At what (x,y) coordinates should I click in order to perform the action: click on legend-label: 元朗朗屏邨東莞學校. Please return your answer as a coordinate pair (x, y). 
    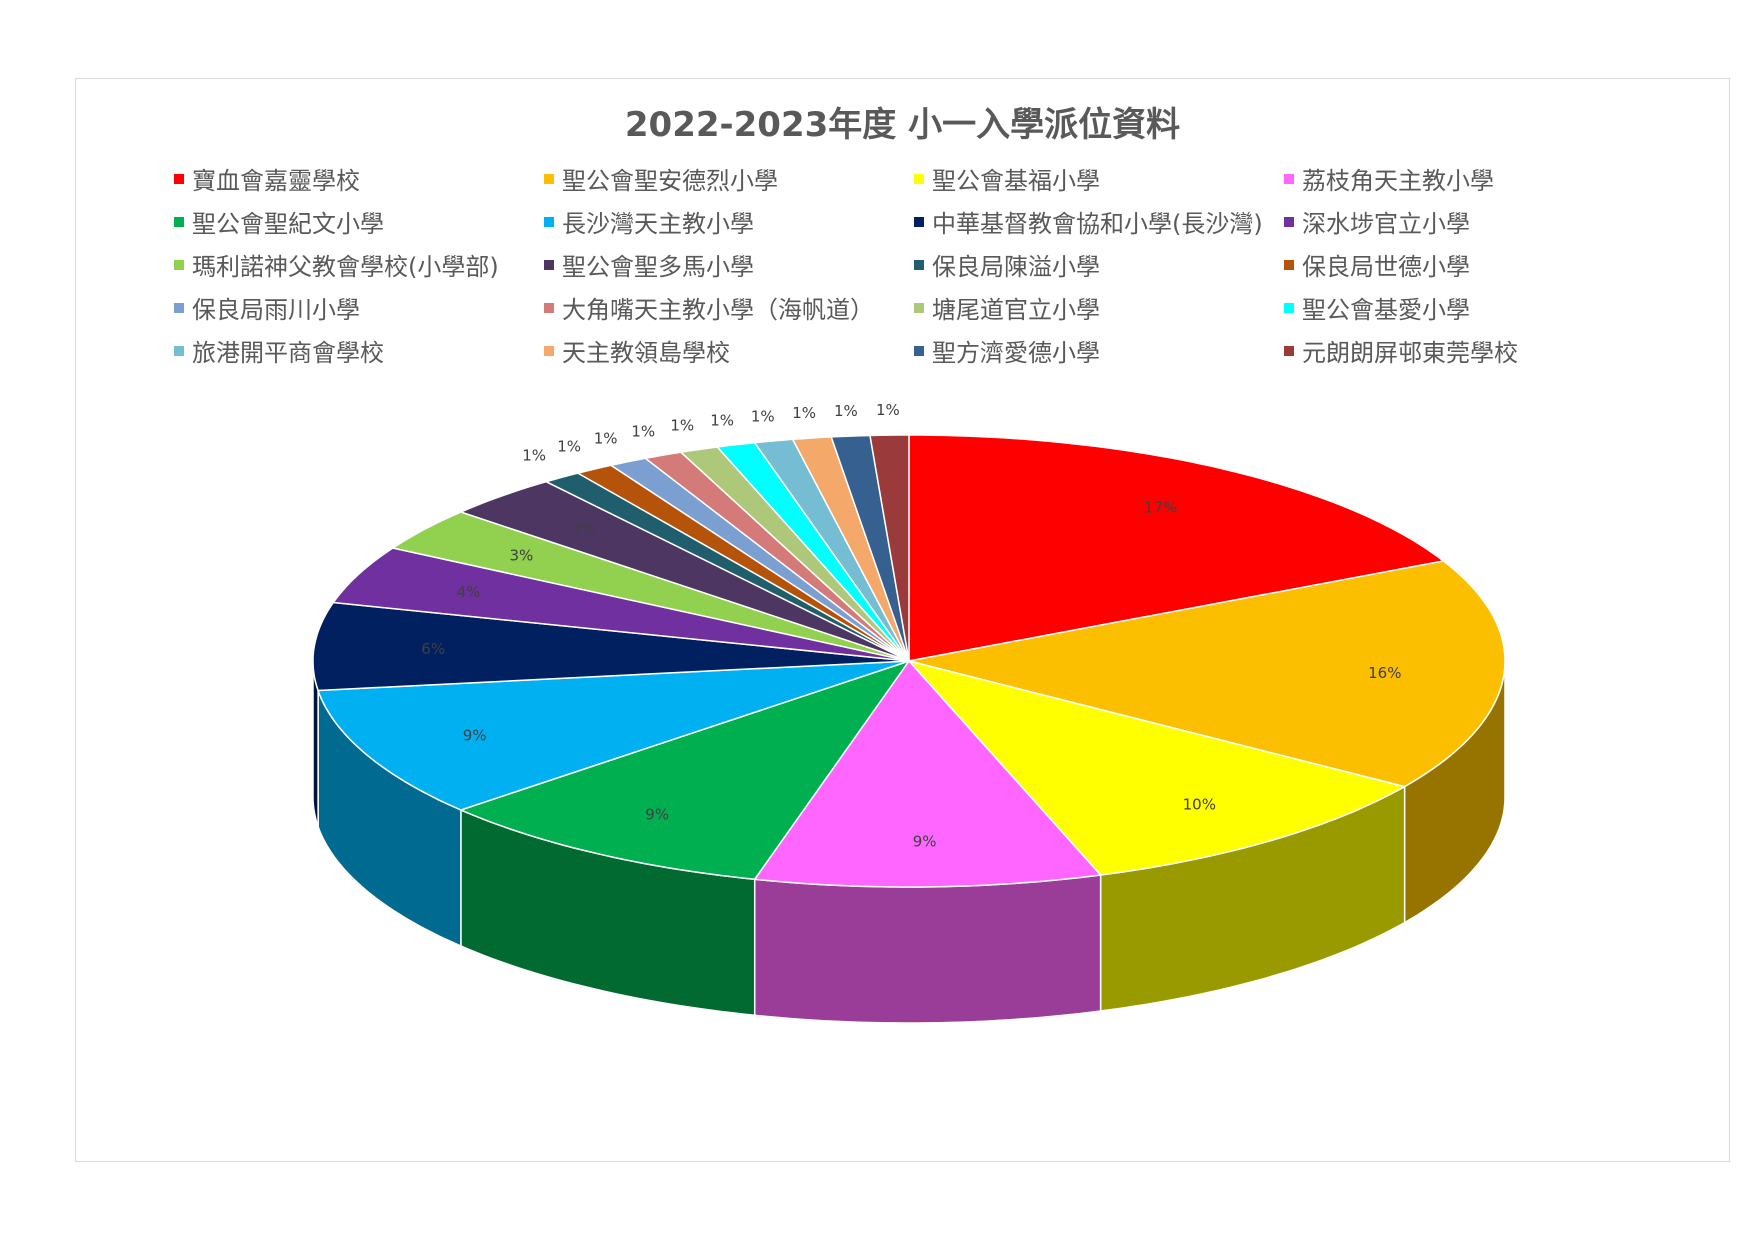
    Looking at the image, I should click on (1410, 353).